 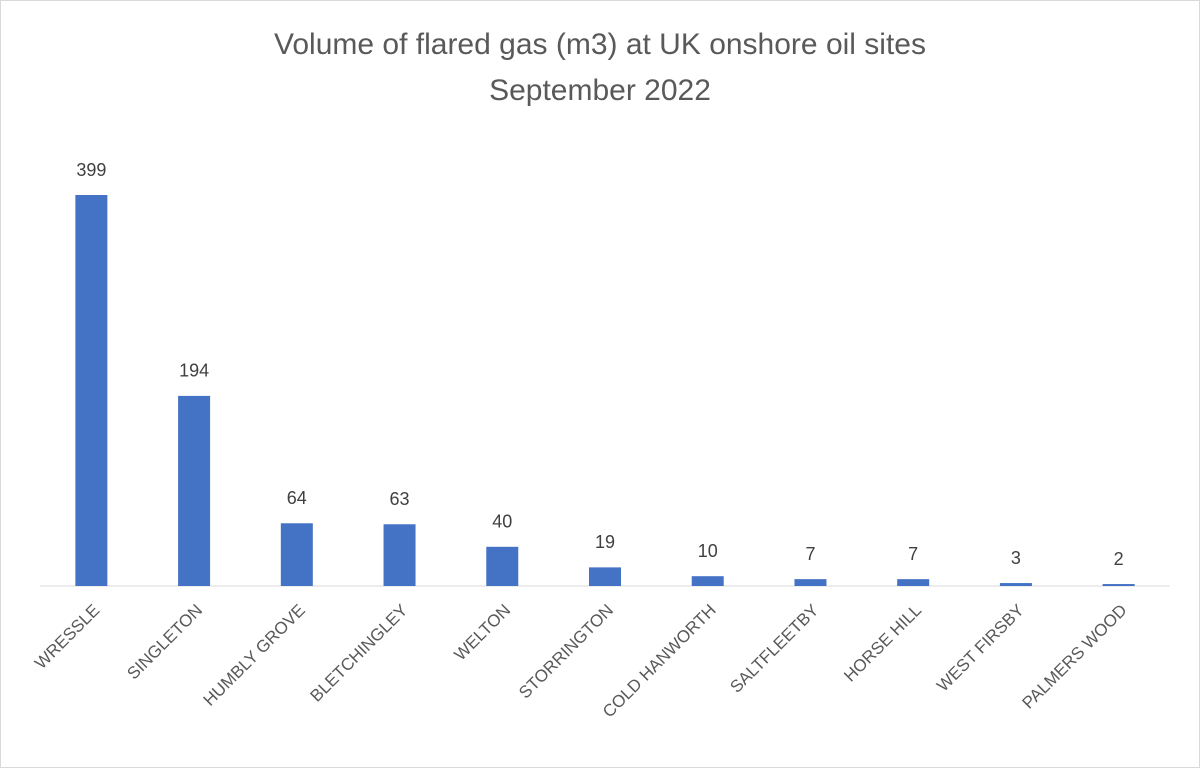 I want to click on chart-subtitle: September 2022, so click(x=600, y=90).